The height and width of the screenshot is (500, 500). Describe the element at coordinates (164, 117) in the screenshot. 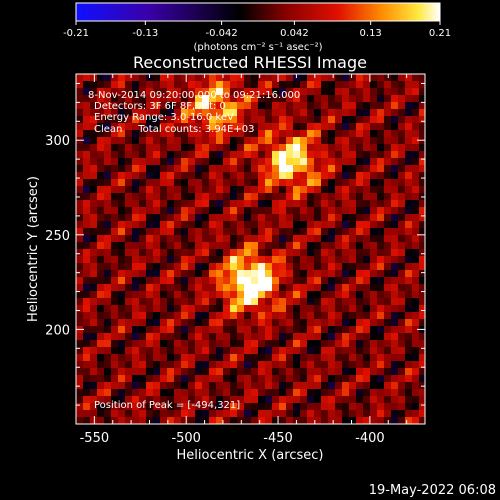

I see `energy-range-label: Energy Range: 3.0-16.0 keV` at that location.